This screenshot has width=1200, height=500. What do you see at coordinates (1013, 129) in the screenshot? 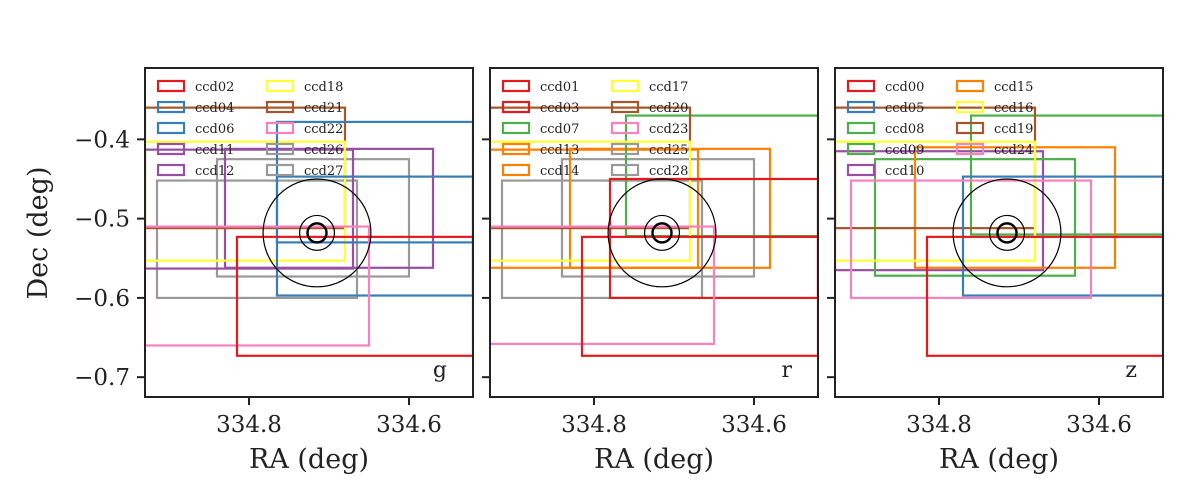
I see `ccd19-legend-label: ccd19` at bounding box center [1013, 129].